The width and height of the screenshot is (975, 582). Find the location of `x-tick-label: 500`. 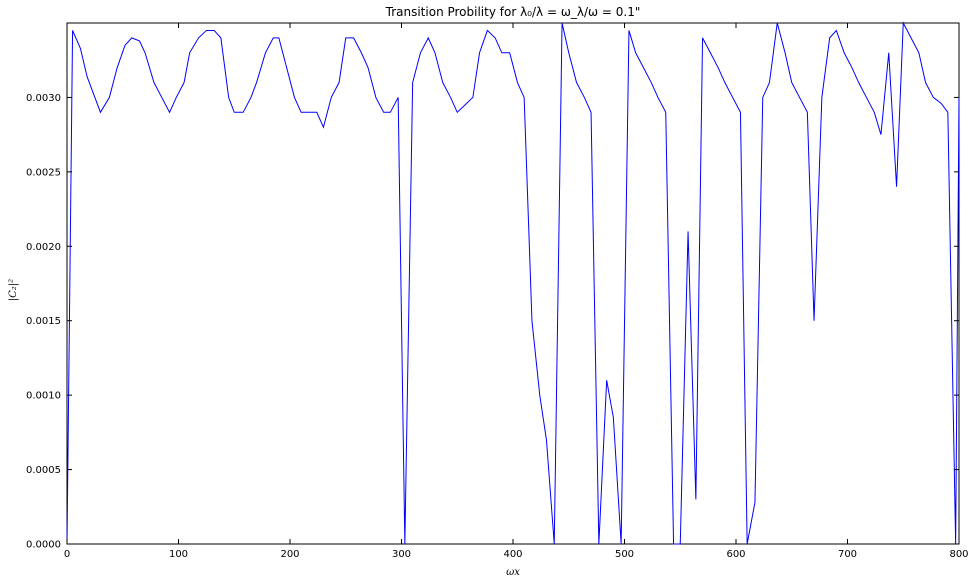

x-tick-label: 500 is located at coordinates (624, 554).